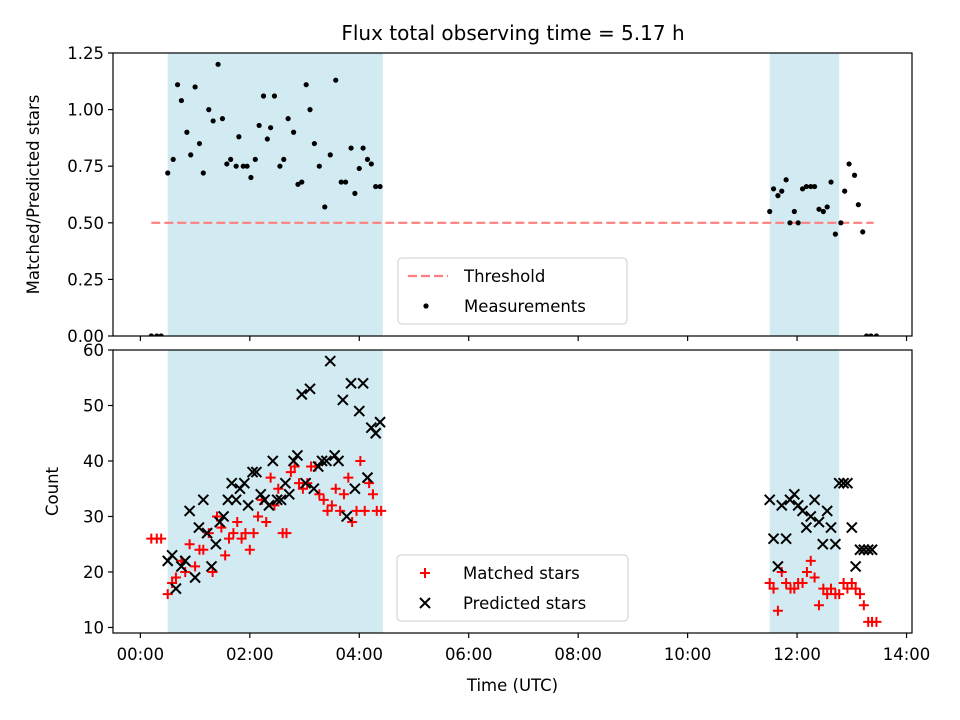  What do you see at coordinates (85, 336) in the screenshot?
I see `y-tick-label: 0.00` at bounding box center [85, 336].